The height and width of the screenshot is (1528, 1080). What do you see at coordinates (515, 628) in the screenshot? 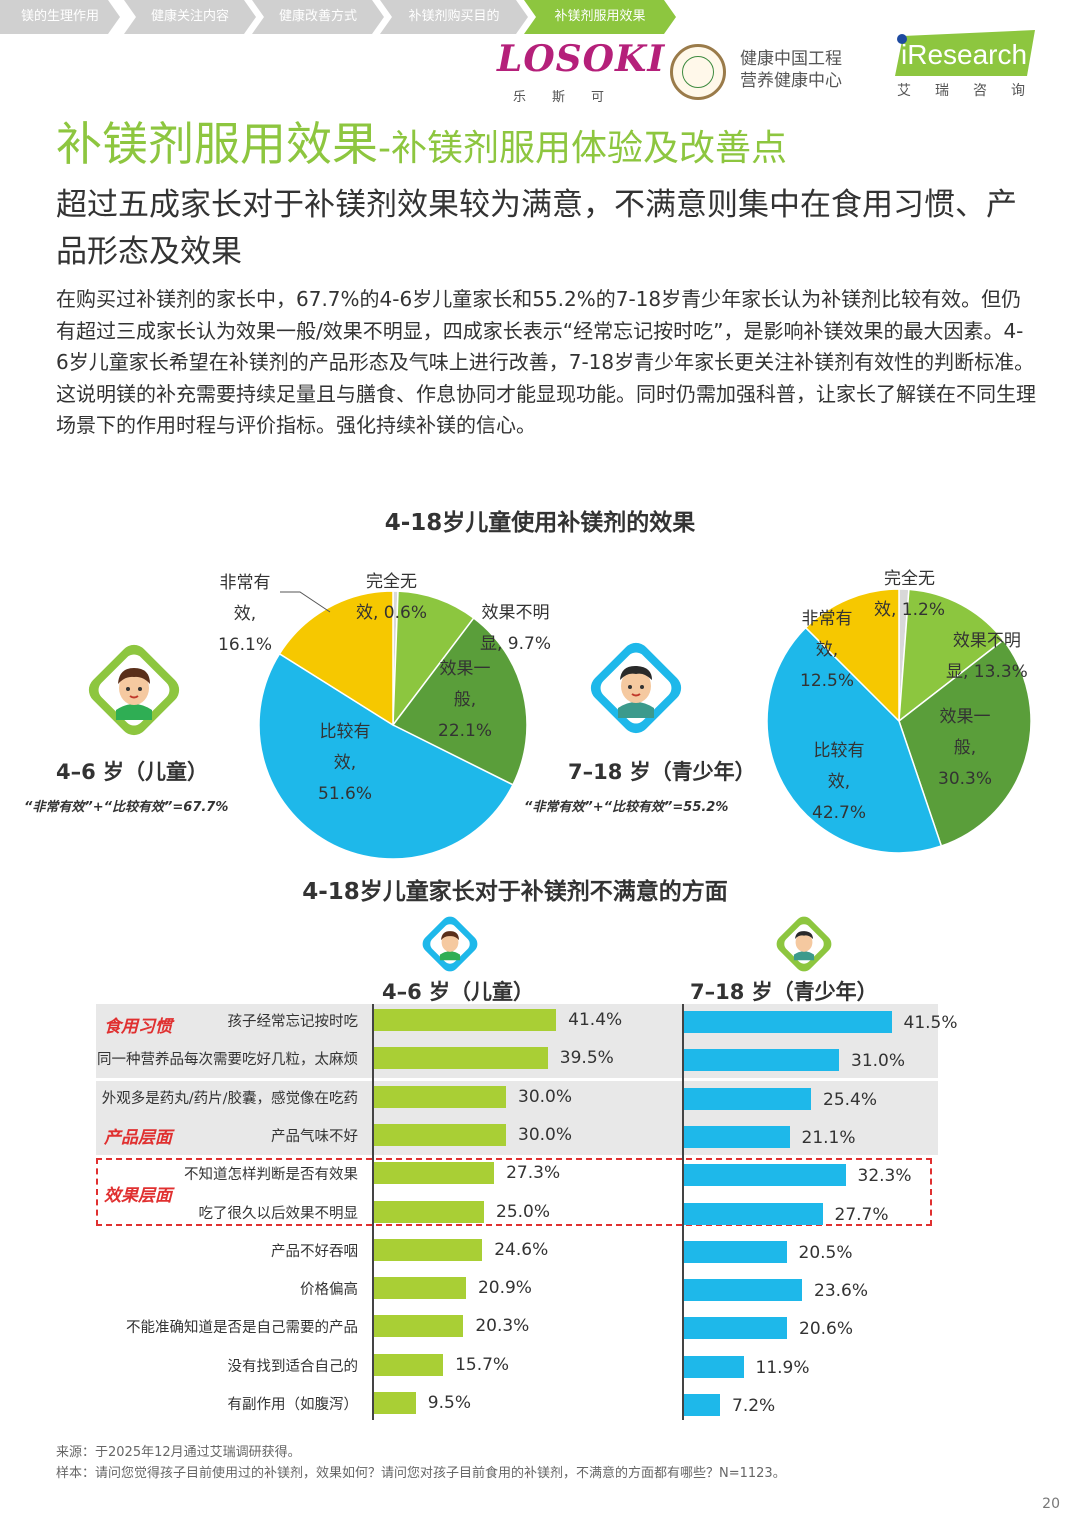
I see `pie-child-label-1: 效果不明 显, 9.7%` at bounding box center [515, 628].